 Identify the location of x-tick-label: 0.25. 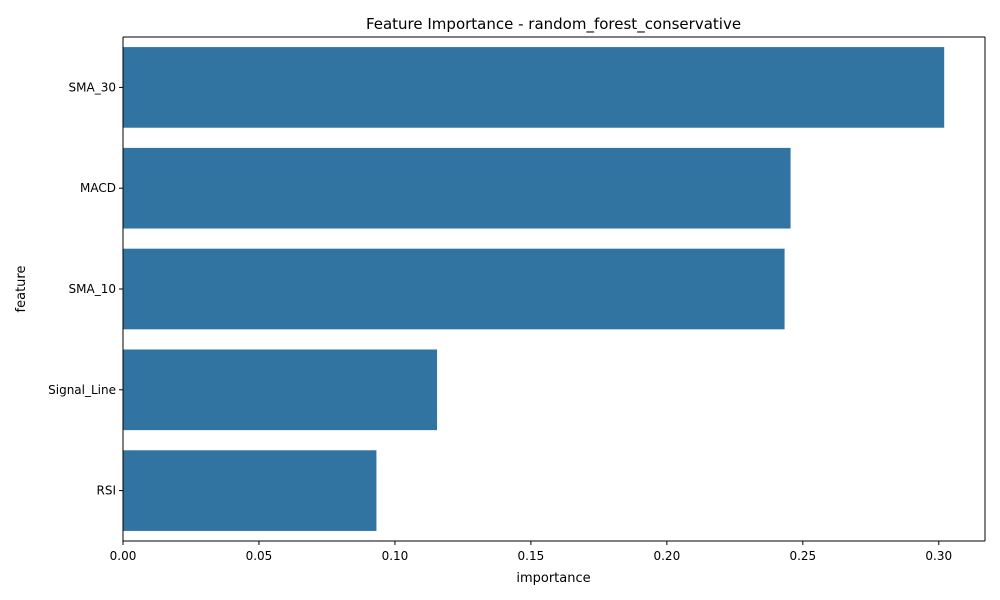
(802, 556).